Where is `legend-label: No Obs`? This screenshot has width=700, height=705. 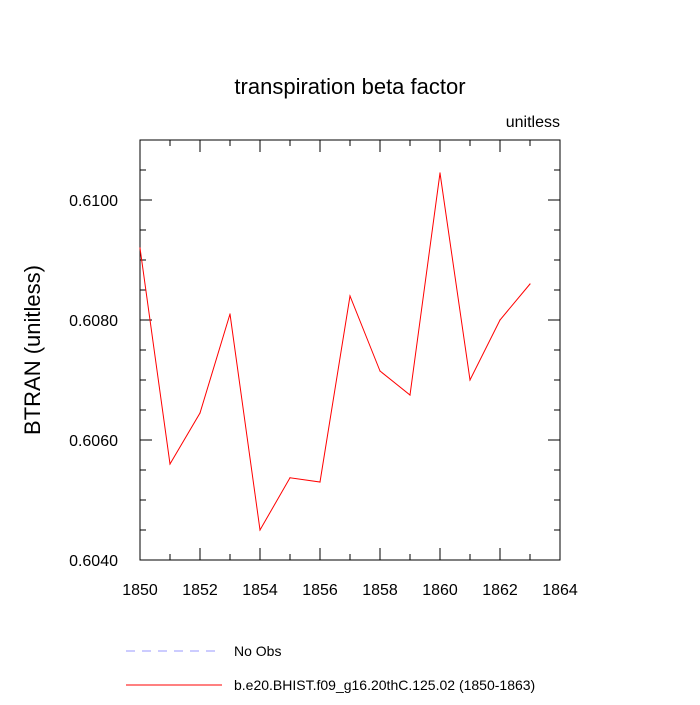 legend-label: No Obs is located at coordinates (257, 651).